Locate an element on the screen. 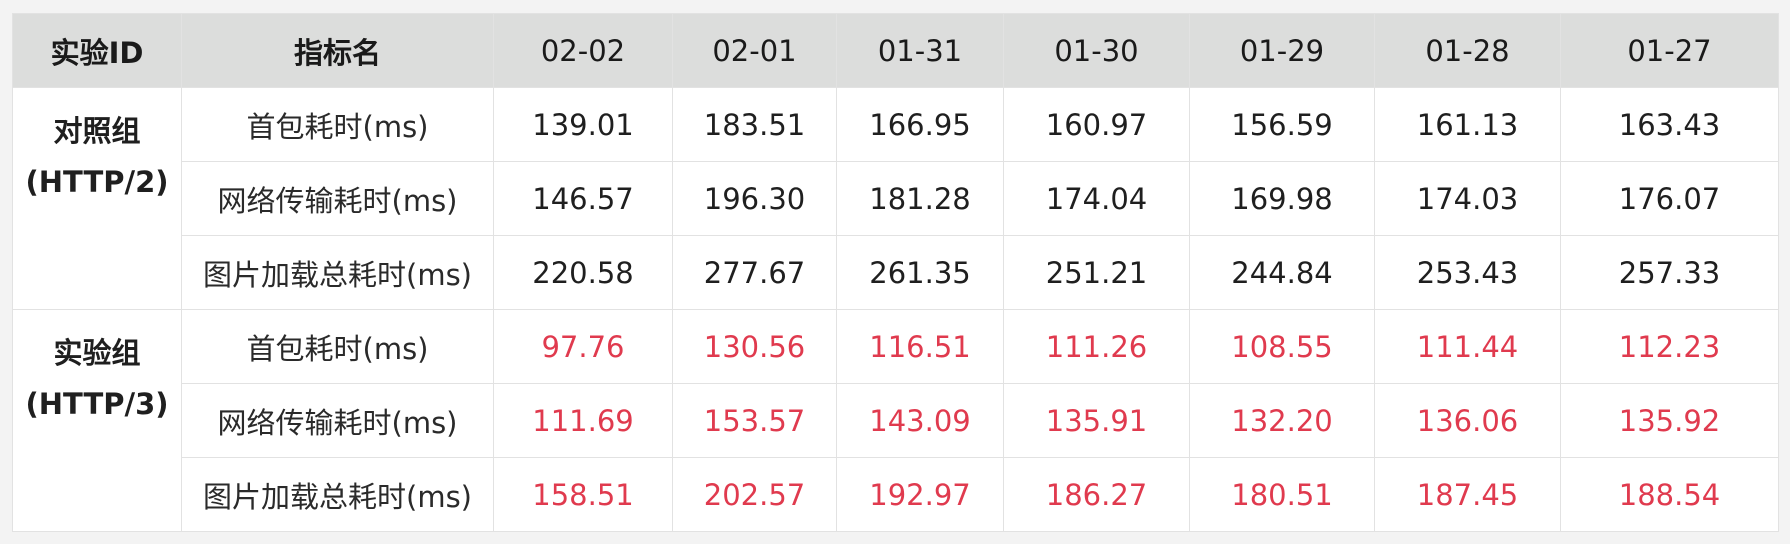 The width and height of the screenshot is (1790, 544). value-cell: 176.07 is located at coordinates (1669, 198).